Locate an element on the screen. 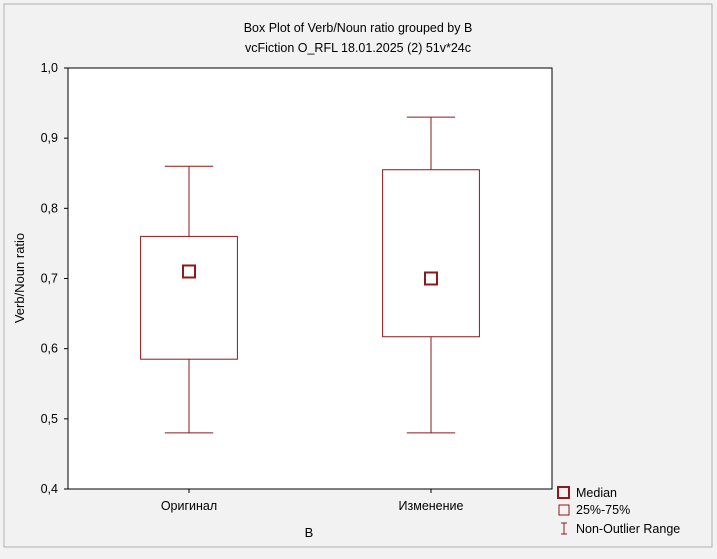 The height and width of the screenshot is (559, 717). chart-subtitle: vcFiction O_RFL 18.01.2025 (2) 51v*24c is located at coordinates (358, 48).